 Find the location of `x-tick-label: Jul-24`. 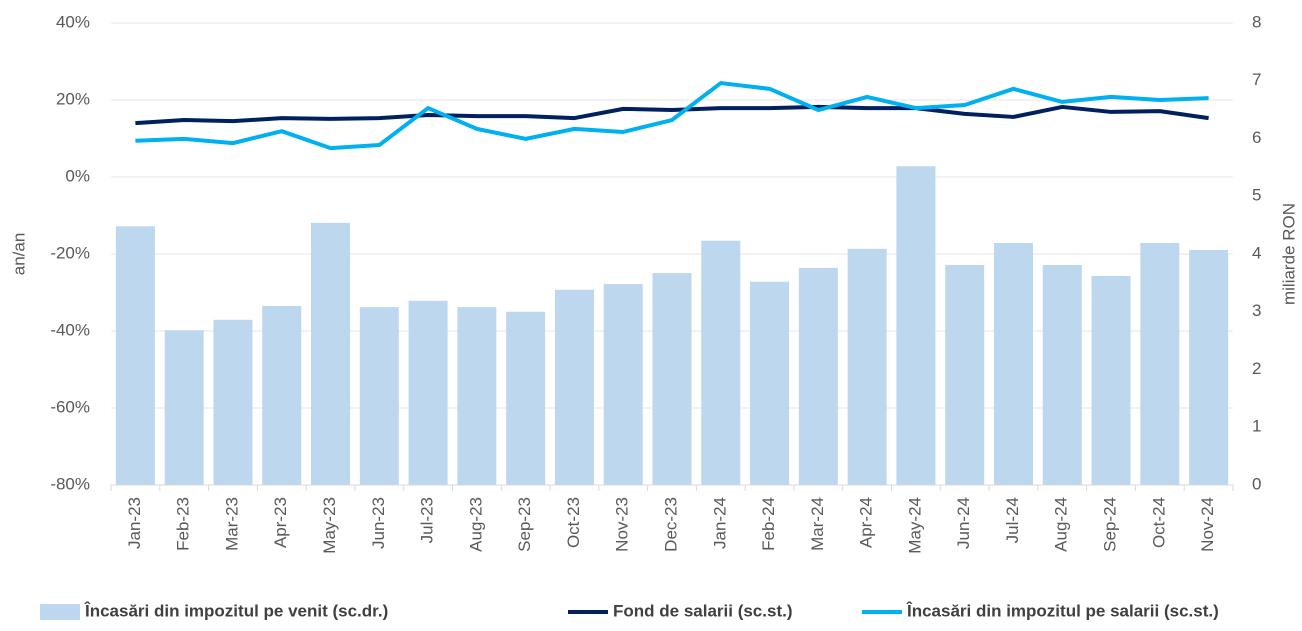

x-tick-label: Jul-24 is located at coordinates (1012, 520).